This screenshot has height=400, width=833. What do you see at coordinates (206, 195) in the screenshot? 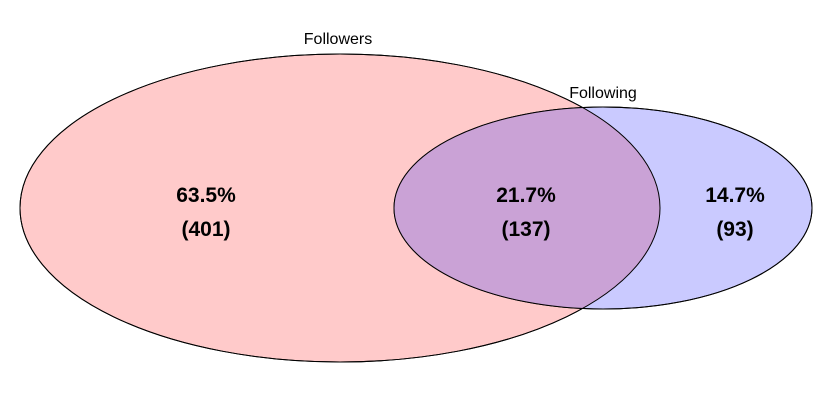
I see `followers-only-percent: 63.5%` at bounding box center [206, 195].